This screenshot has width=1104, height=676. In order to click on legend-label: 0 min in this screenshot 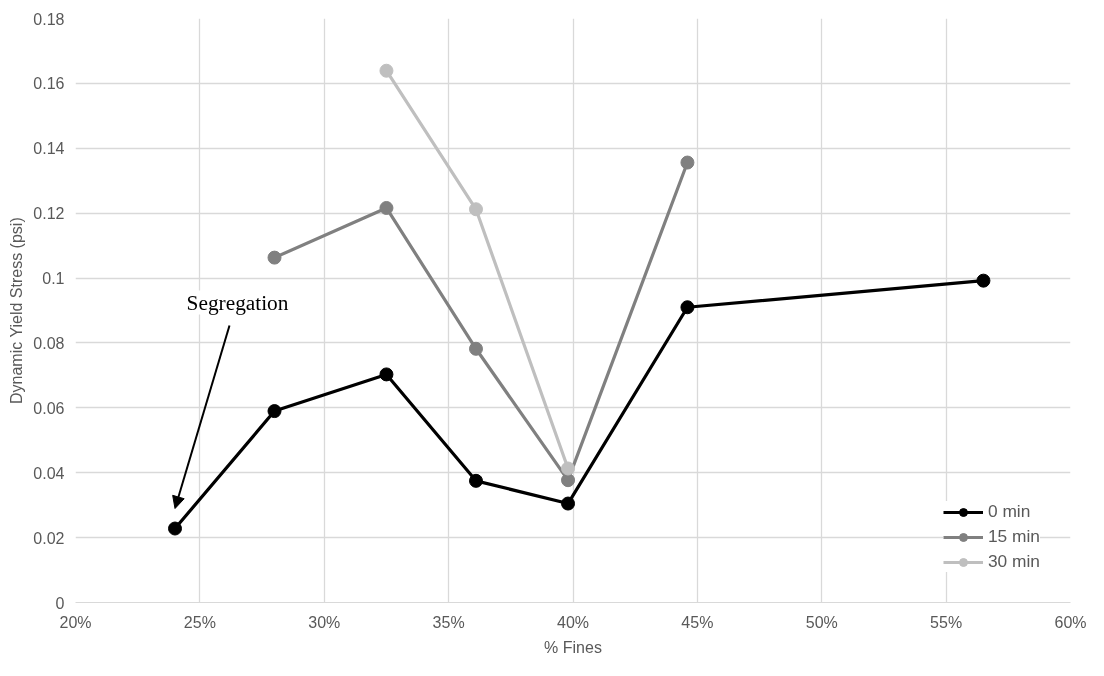, I will do `click(1009, 511)`.